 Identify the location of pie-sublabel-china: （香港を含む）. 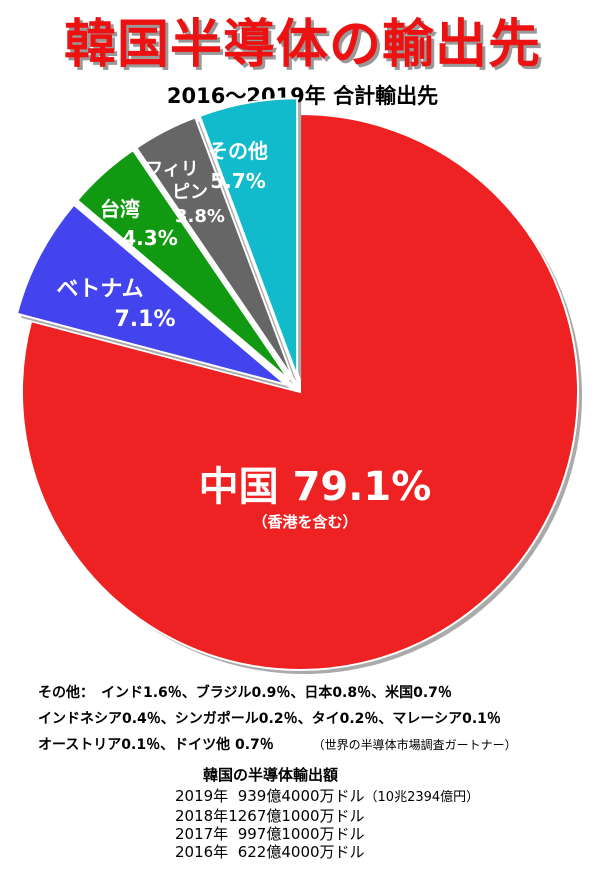
(304, 522).